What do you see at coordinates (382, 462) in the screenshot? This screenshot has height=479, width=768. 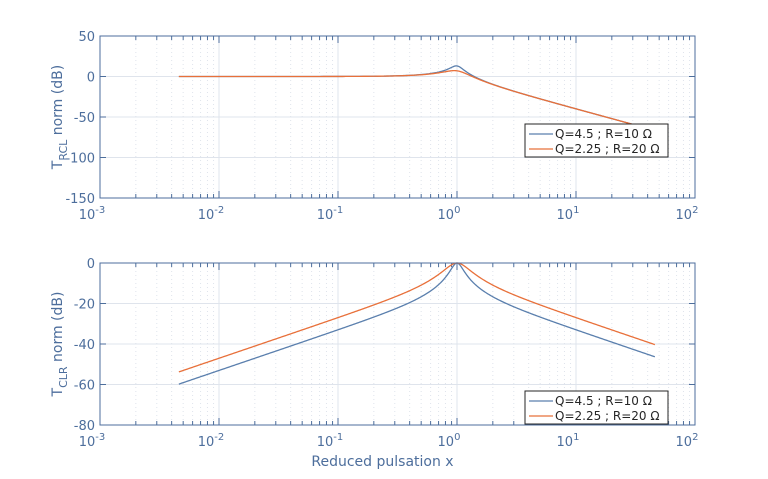 I see `x-axis-label: Reduced pulsation x` at bounding box center [382, 462].